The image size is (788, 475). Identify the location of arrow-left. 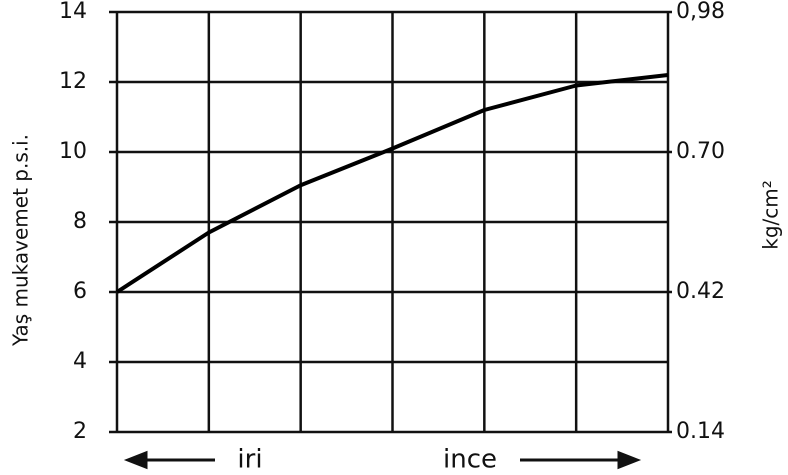
(169, 460).